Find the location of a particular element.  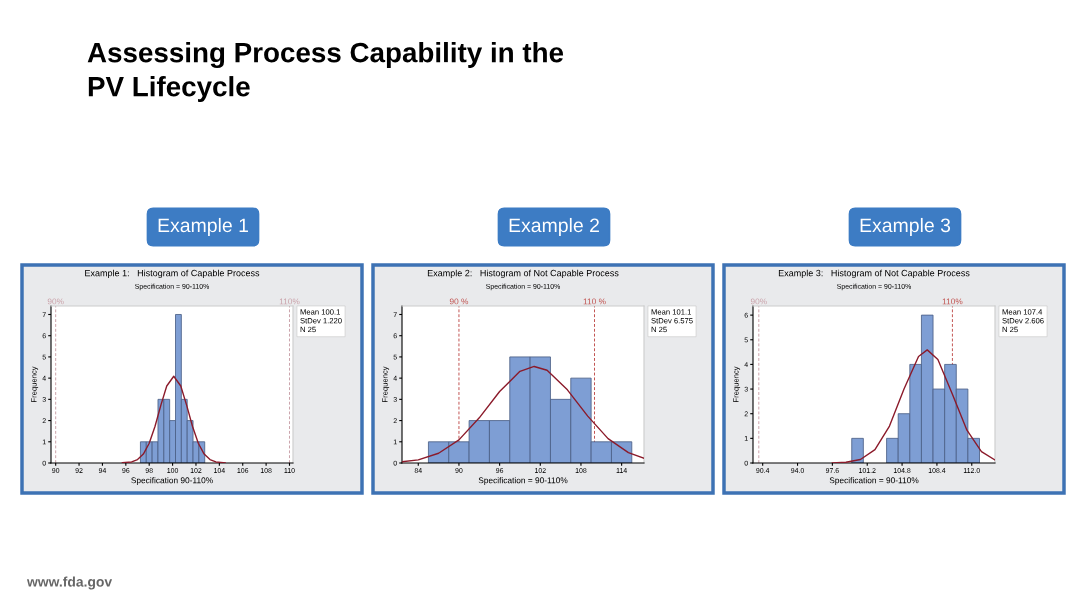

text: Example 1 is located at coordinates (203, 227).